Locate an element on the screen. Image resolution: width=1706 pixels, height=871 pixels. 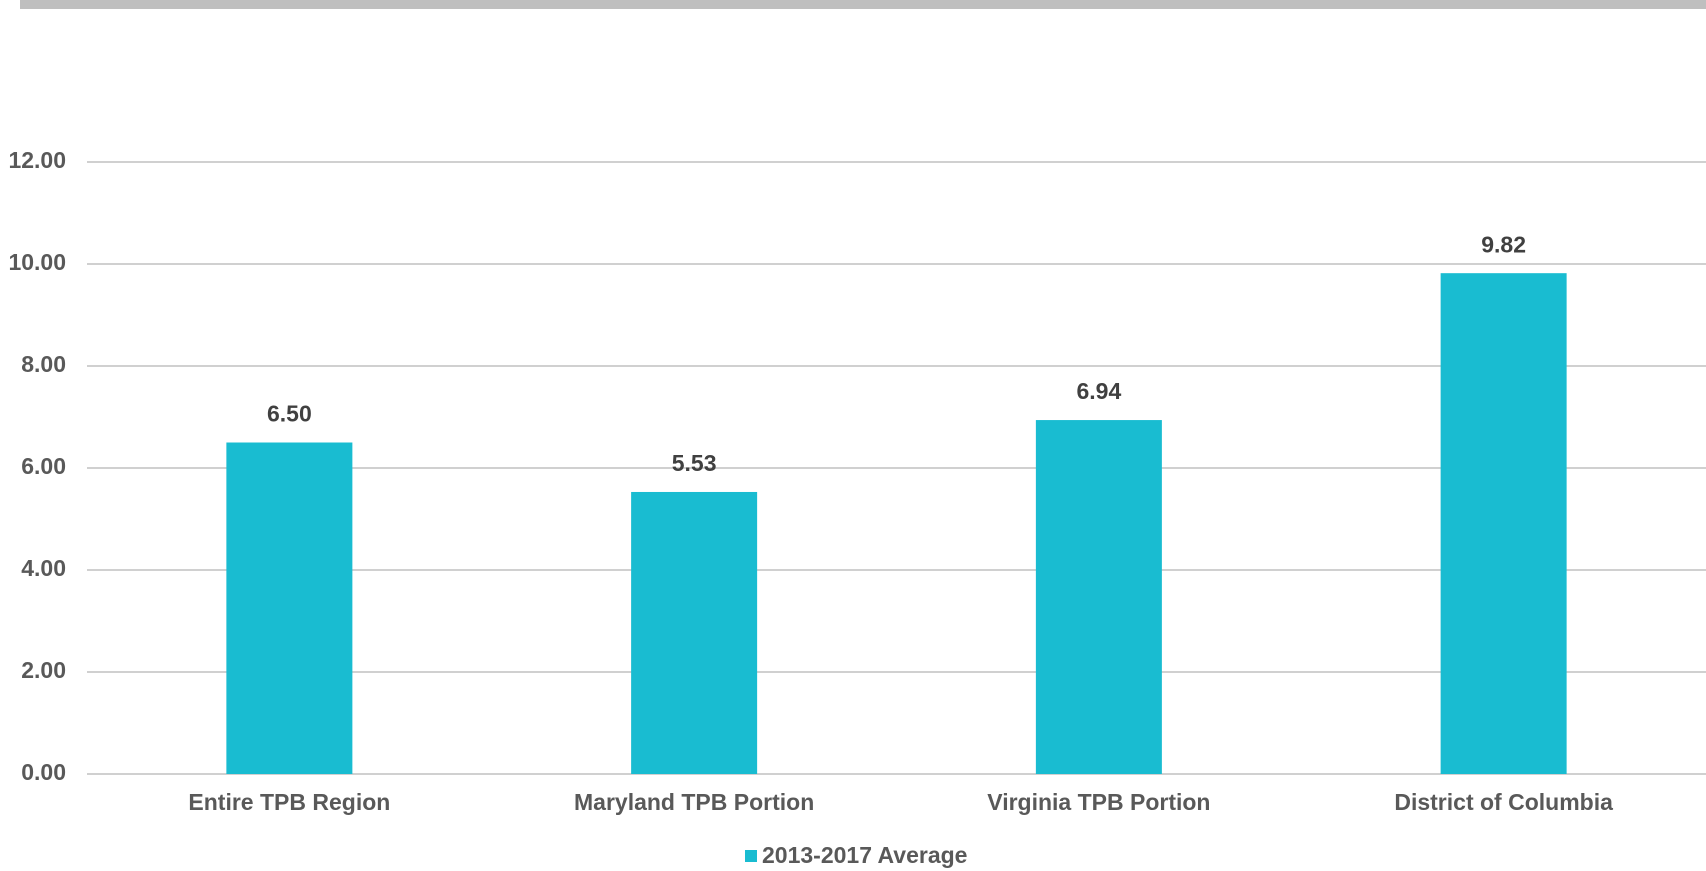
y-tick-label: 8.00 is located at coordinates (43, 364).